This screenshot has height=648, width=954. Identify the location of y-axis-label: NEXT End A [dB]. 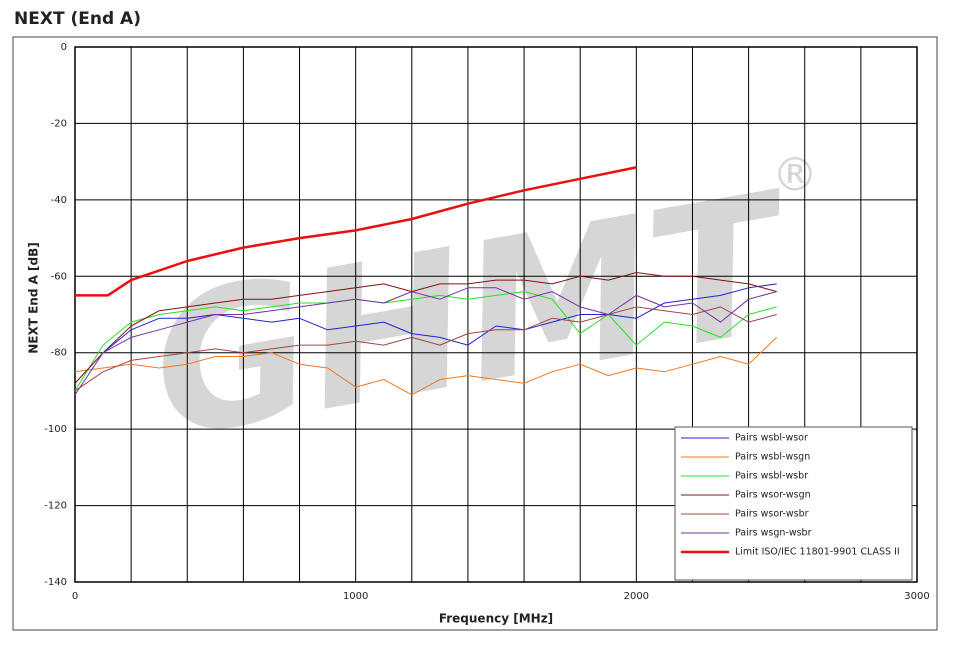
(34, 298).